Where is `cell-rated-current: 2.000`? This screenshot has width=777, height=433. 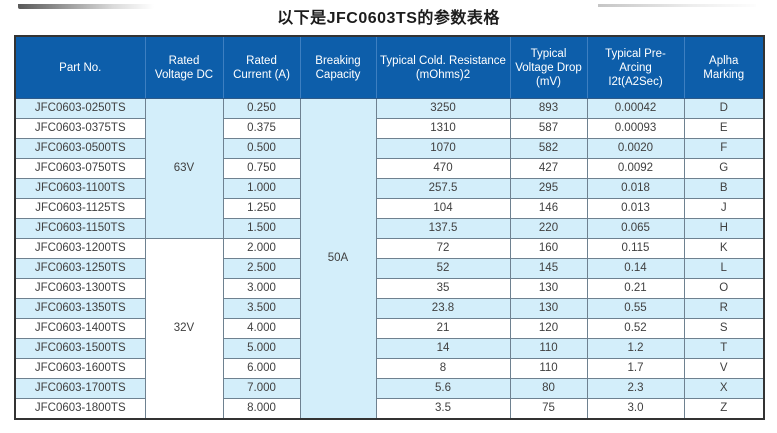 cell-rated-current: 2.000 is located at coordinates (261, 248).